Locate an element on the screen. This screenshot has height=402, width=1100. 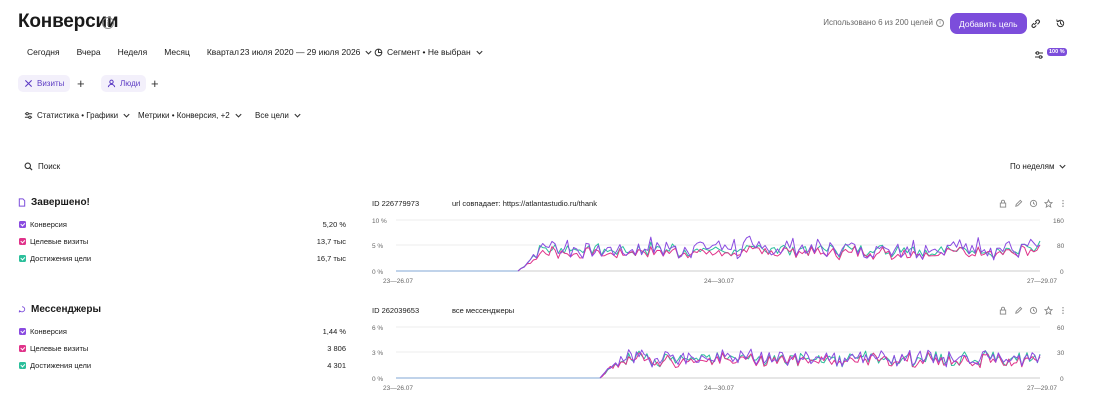
period-today: Сегодня is located at coordinates (43, 52).